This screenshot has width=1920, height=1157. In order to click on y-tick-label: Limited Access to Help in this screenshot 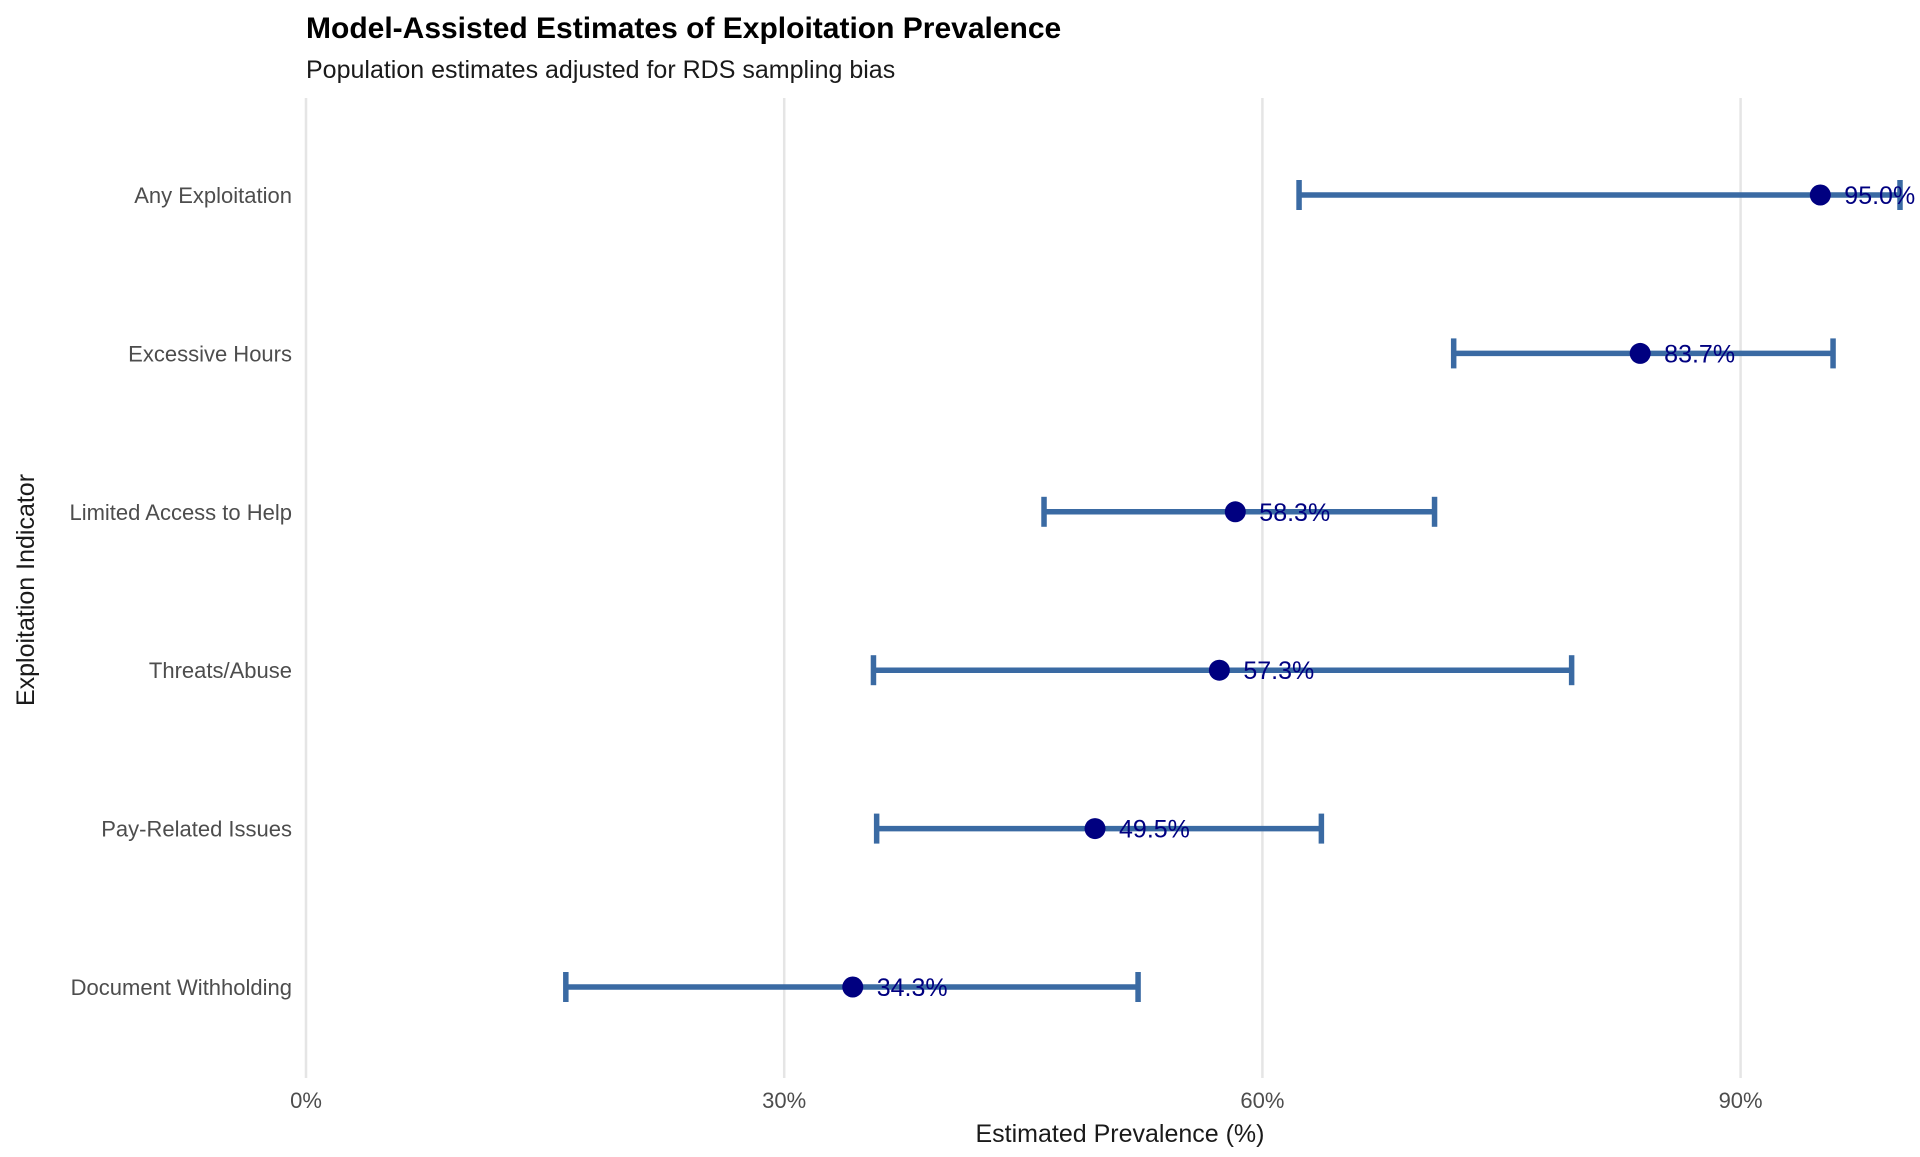, I will do `click(180, 512)`.